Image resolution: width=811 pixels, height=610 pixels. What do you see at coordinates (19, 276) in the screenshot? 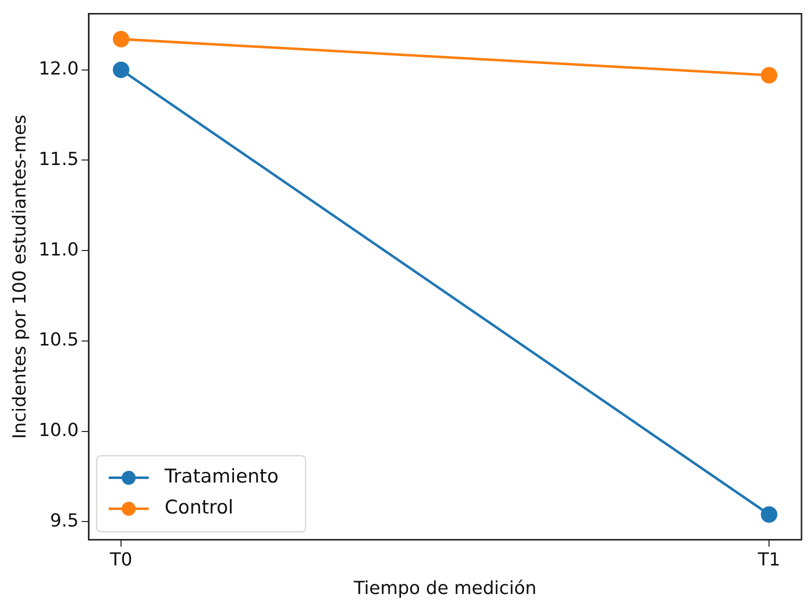
I see `y-axis-title: Incidentes por 100 estudiantes-mes` at bounding box center [19, 276].